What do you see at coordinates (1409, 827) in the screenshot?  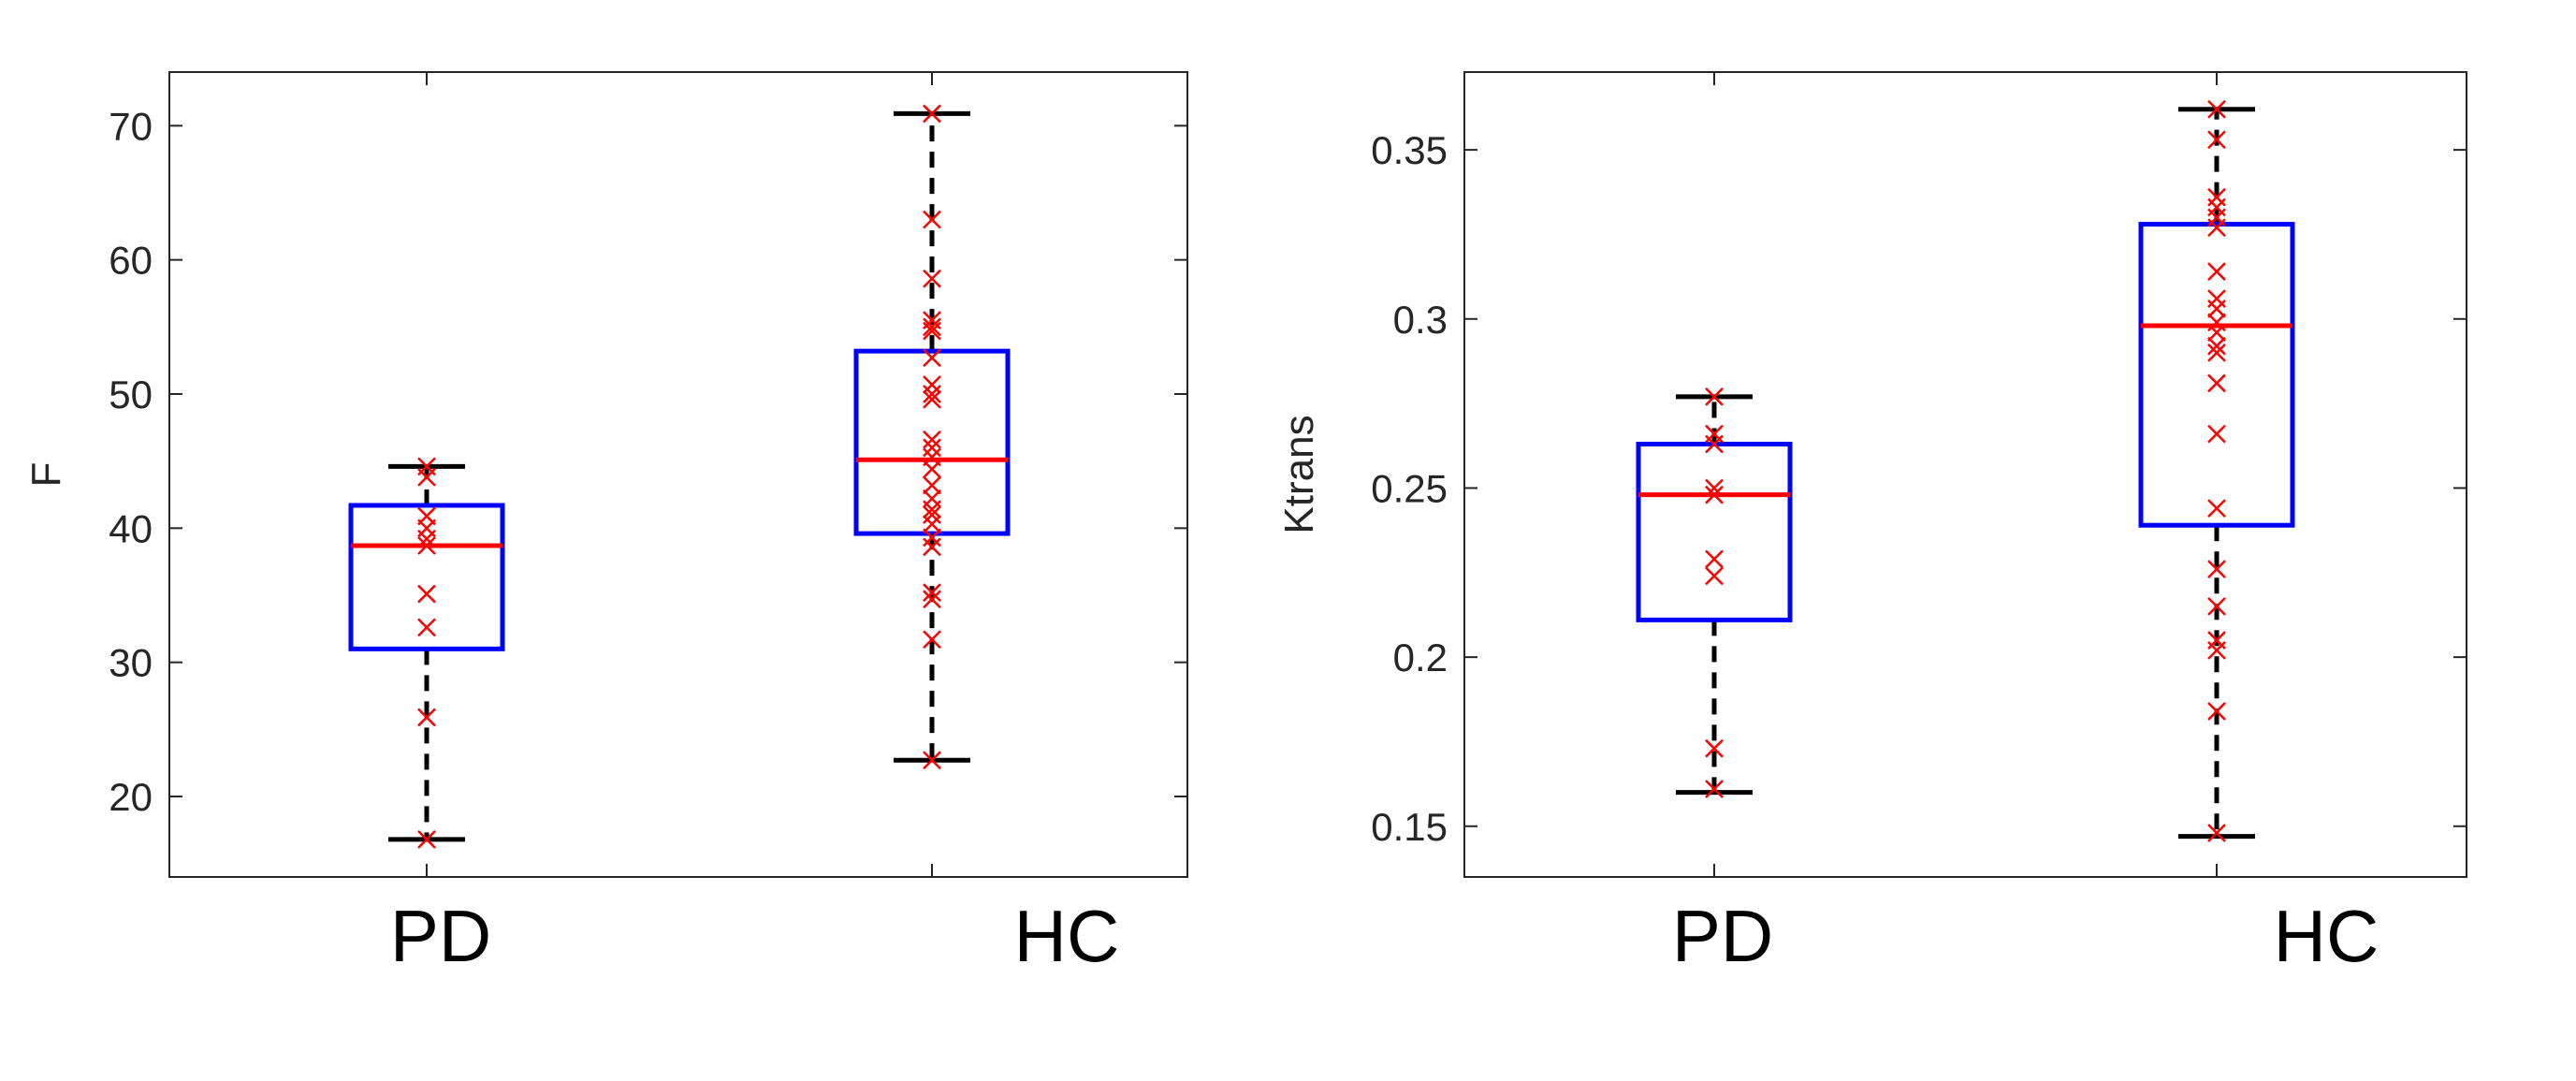 I see `y-tick-label: 0.15` at bounding box center [1409, 827].